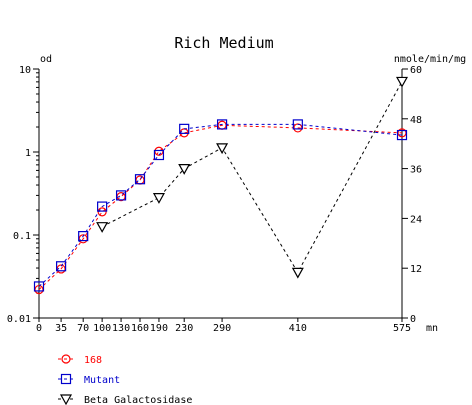 The width and height of the screenshot is (472, 405). What do you see at coordinates (184, 328) in the screenshot?
I see `x-tick-label: 230` at bounding box center [184, 328].